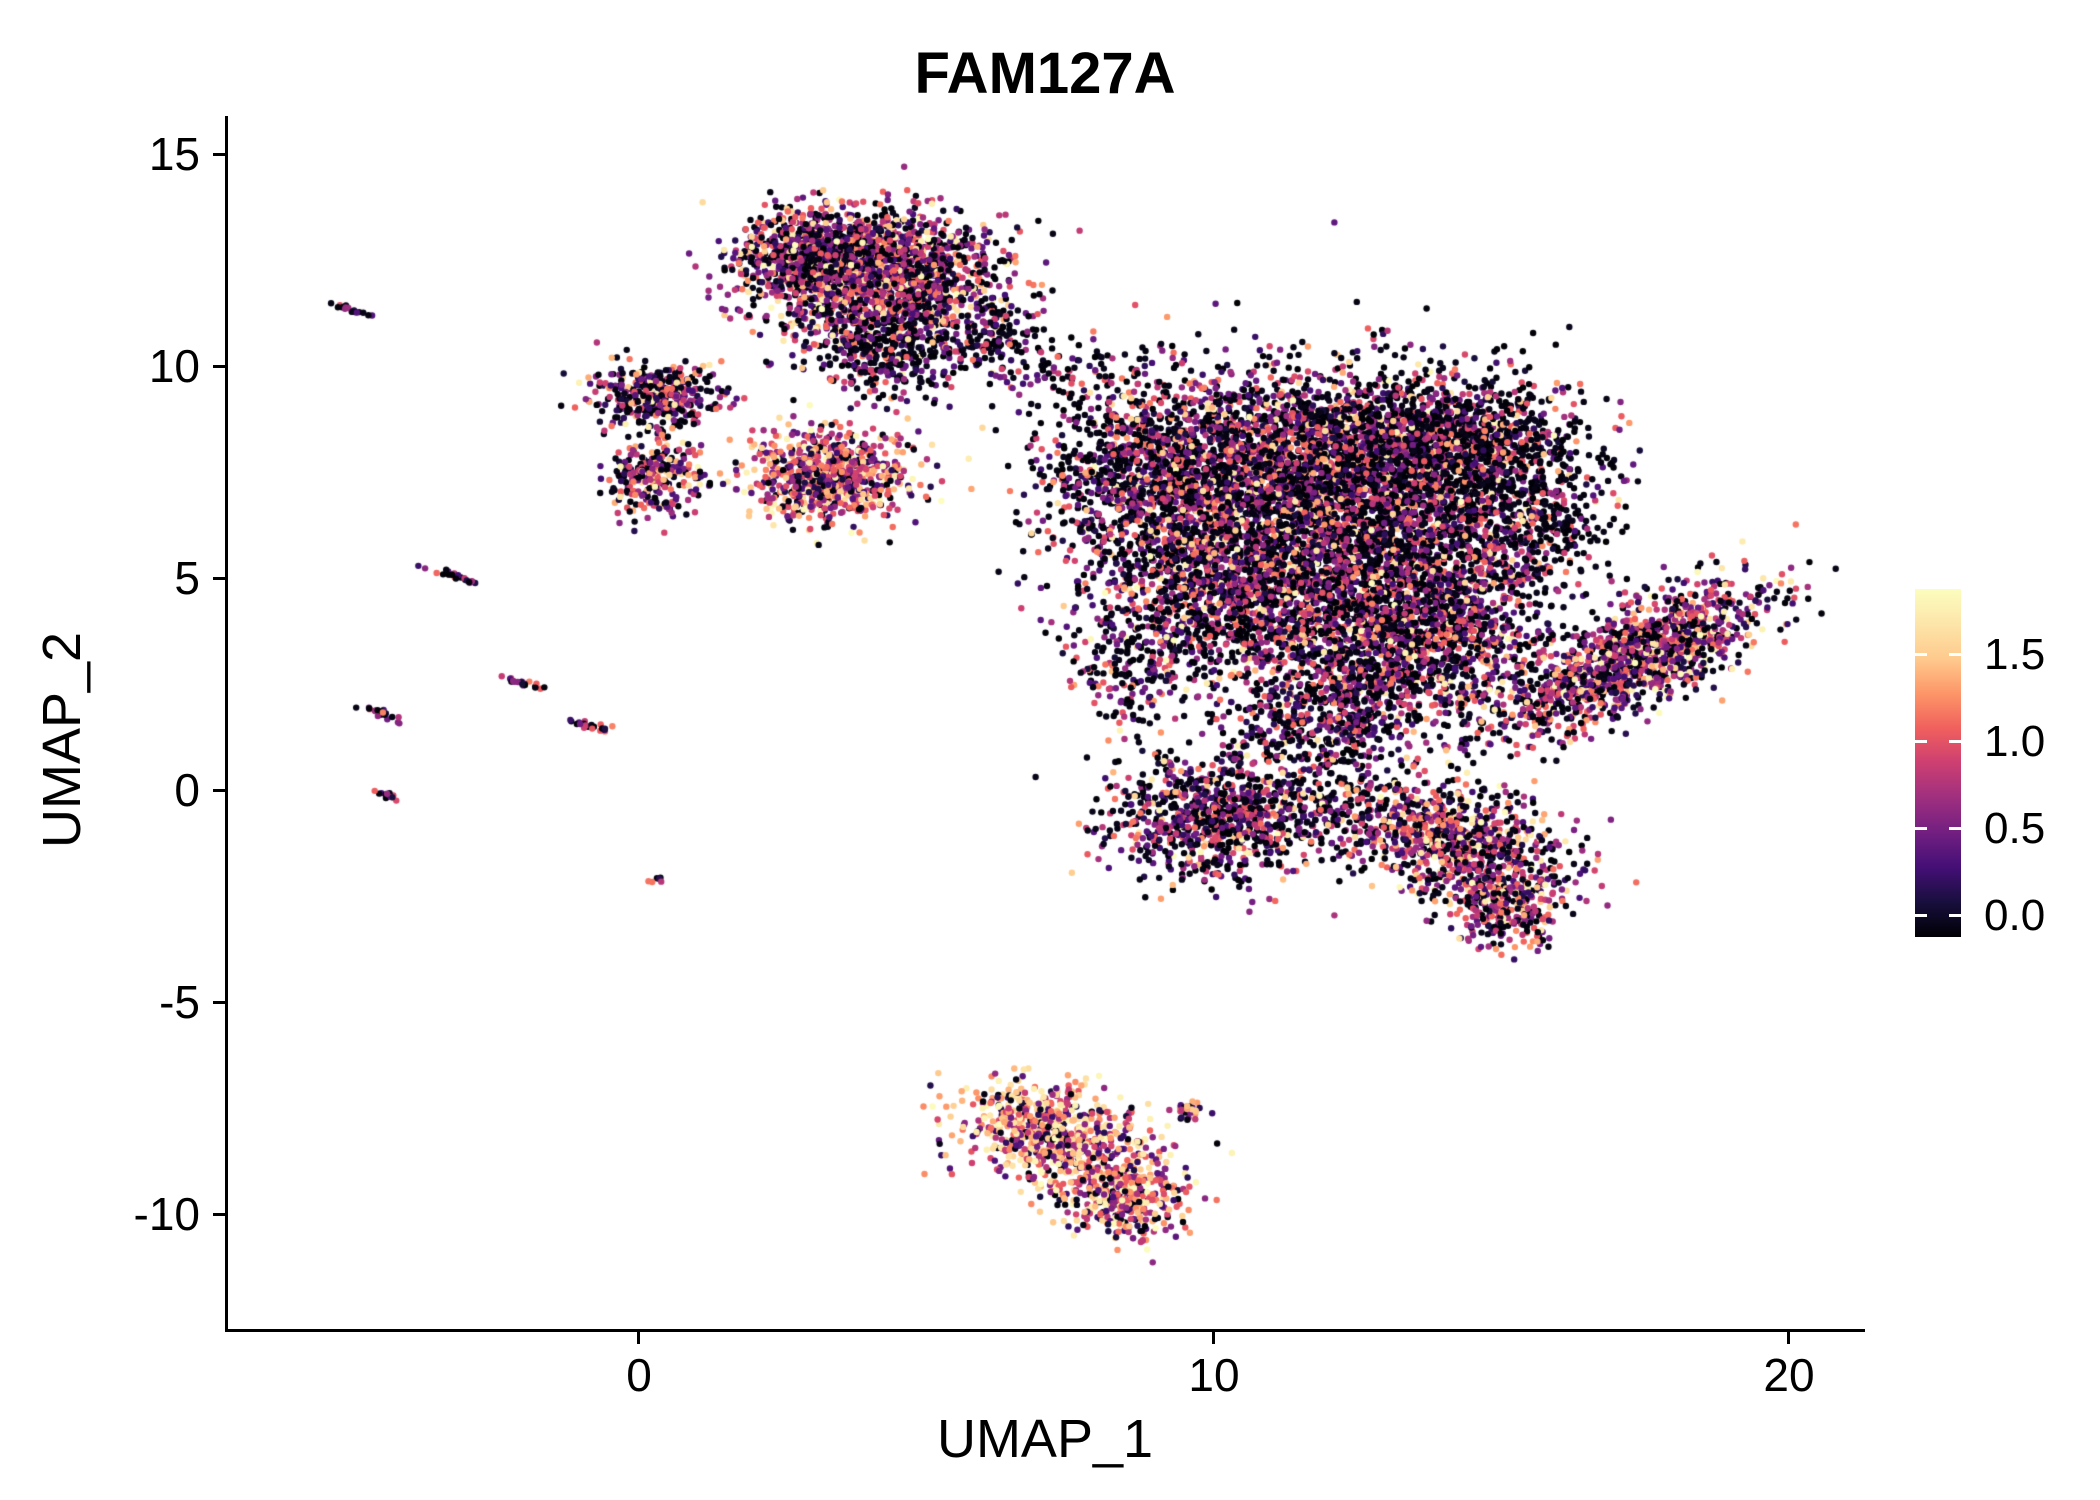 The width and height of the screenshot is (2100, 1500). What do you see at coordinates (179, 1002) in the screenshot?
I see `y-tick-label: -5` at bounding box center [179, 1002].